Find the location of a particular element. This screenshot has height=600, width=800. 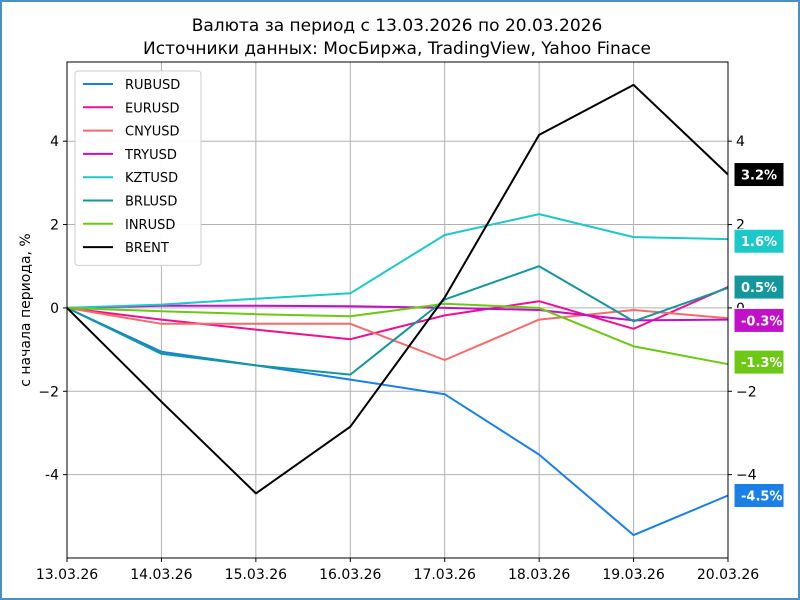

y-tick-label-right: 4 is located at coordinates (740, 142).